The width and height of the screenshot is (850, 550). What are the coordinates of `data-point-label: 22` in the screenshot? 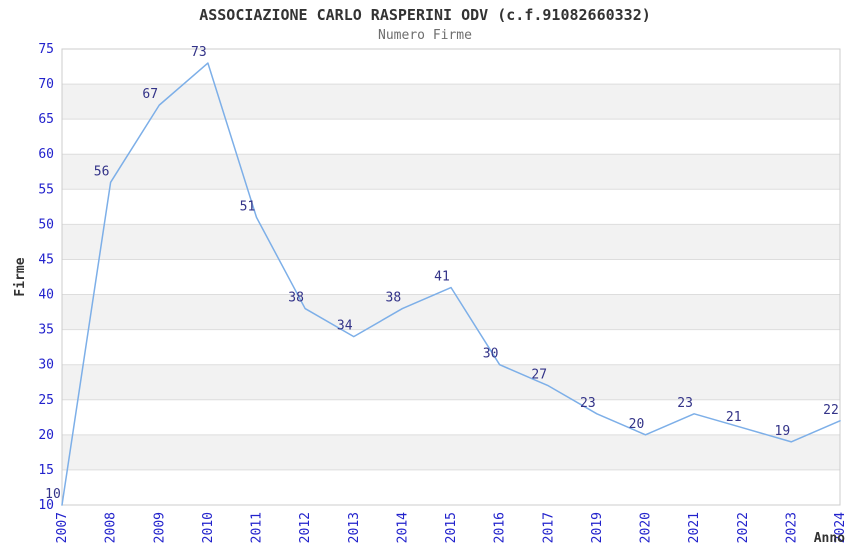 It's located at (831, 410).